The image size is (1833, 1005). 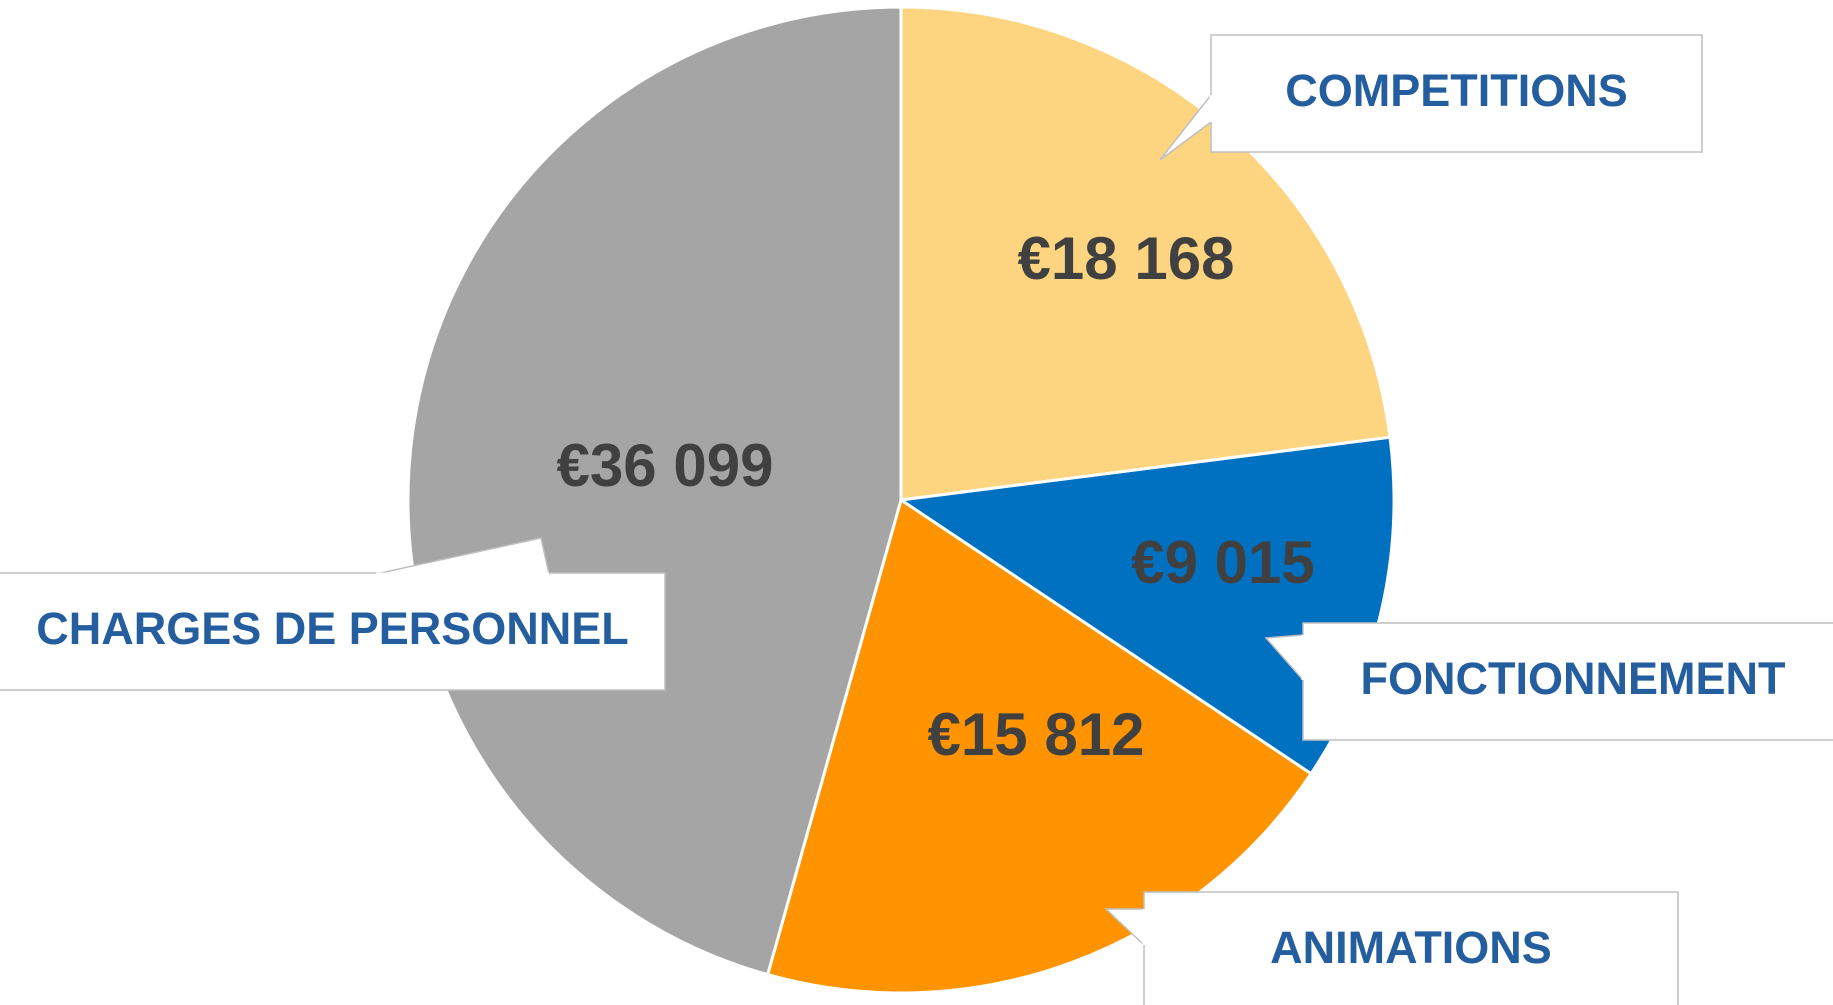 I want to click on value-label: €36 099, so click(x=665, y=465).